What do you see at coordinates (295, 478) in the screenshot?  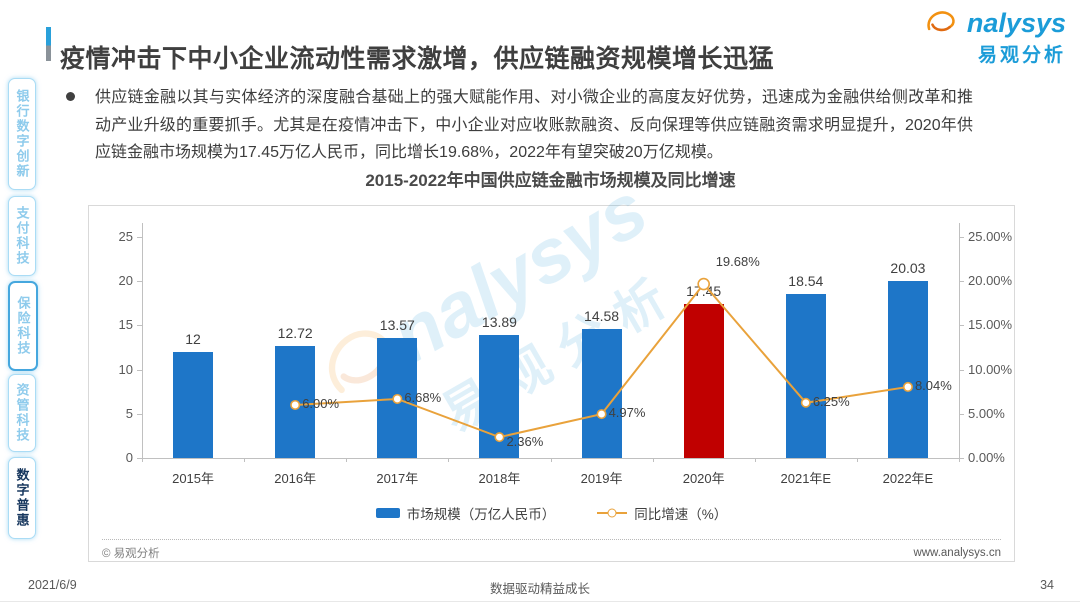 I see `x-axis-label: 2016年` at bounding box center [295, 478].